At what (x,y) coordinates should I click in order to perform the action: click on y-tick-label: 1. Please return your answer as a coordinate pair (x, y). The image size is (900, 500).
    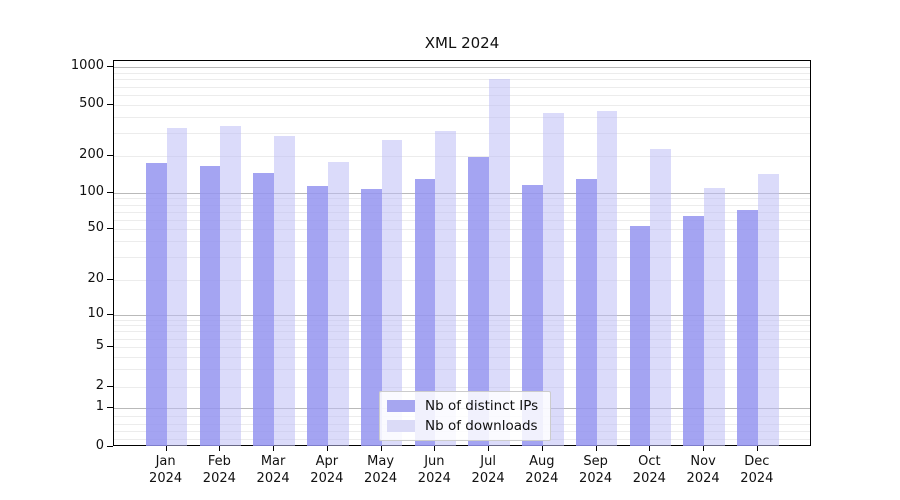
    Looking at the image, I should click on (99, 406).